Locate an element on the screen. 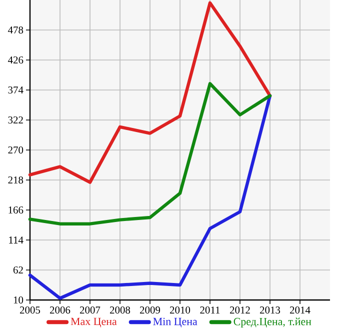 This screenshot has height=335, width=345. y-tick-label: 478 is located at coordinates (16, 30).